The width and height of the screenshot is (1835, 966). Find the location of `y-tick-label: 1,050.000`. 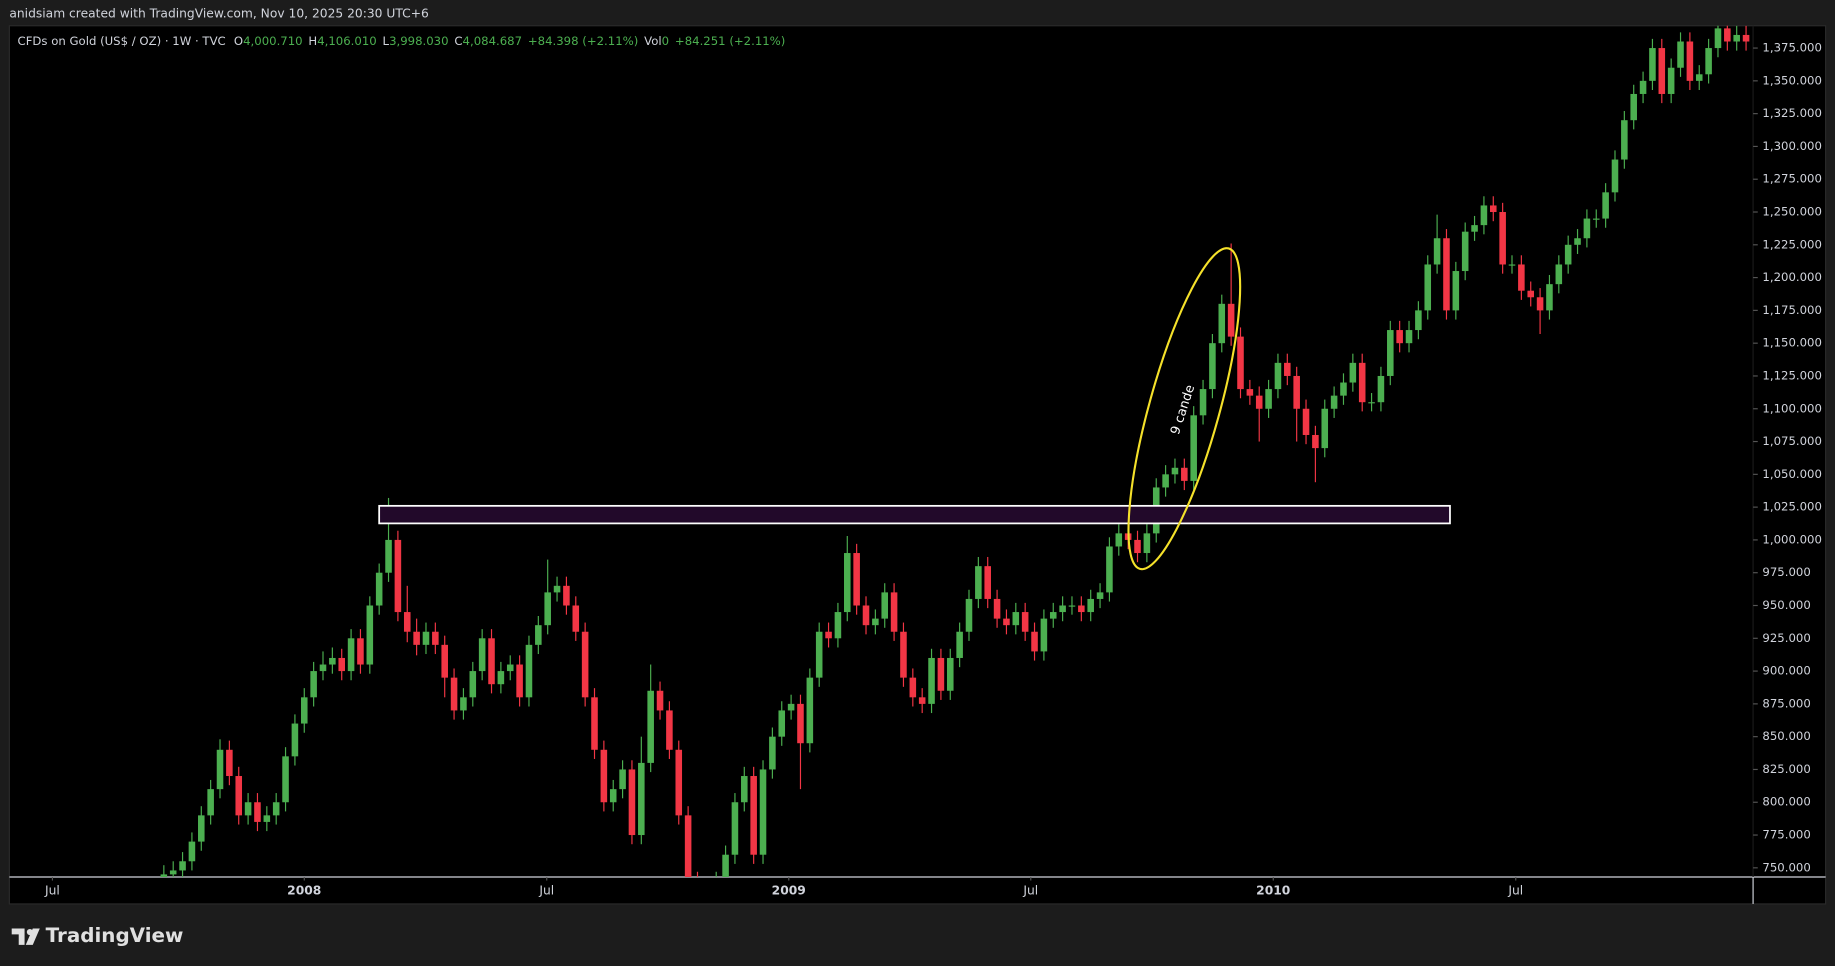

y-tick-label: 1,050.000 is located at coordinates (1791, 474).